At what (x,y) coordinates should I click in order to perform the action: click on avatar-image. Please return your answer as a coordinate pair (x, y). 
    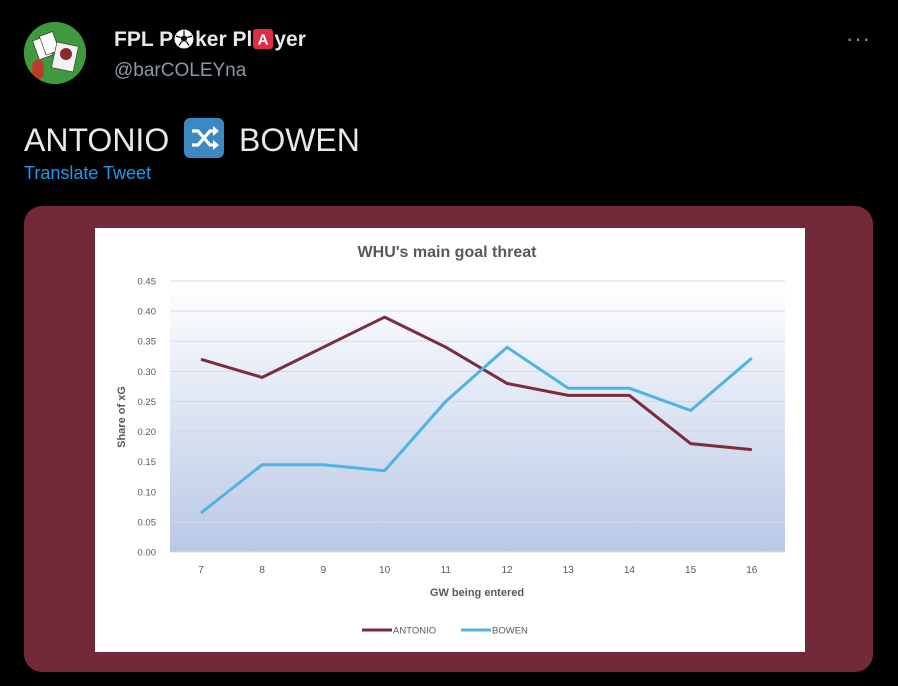
    Looking at the image, I should click on (55, 53).